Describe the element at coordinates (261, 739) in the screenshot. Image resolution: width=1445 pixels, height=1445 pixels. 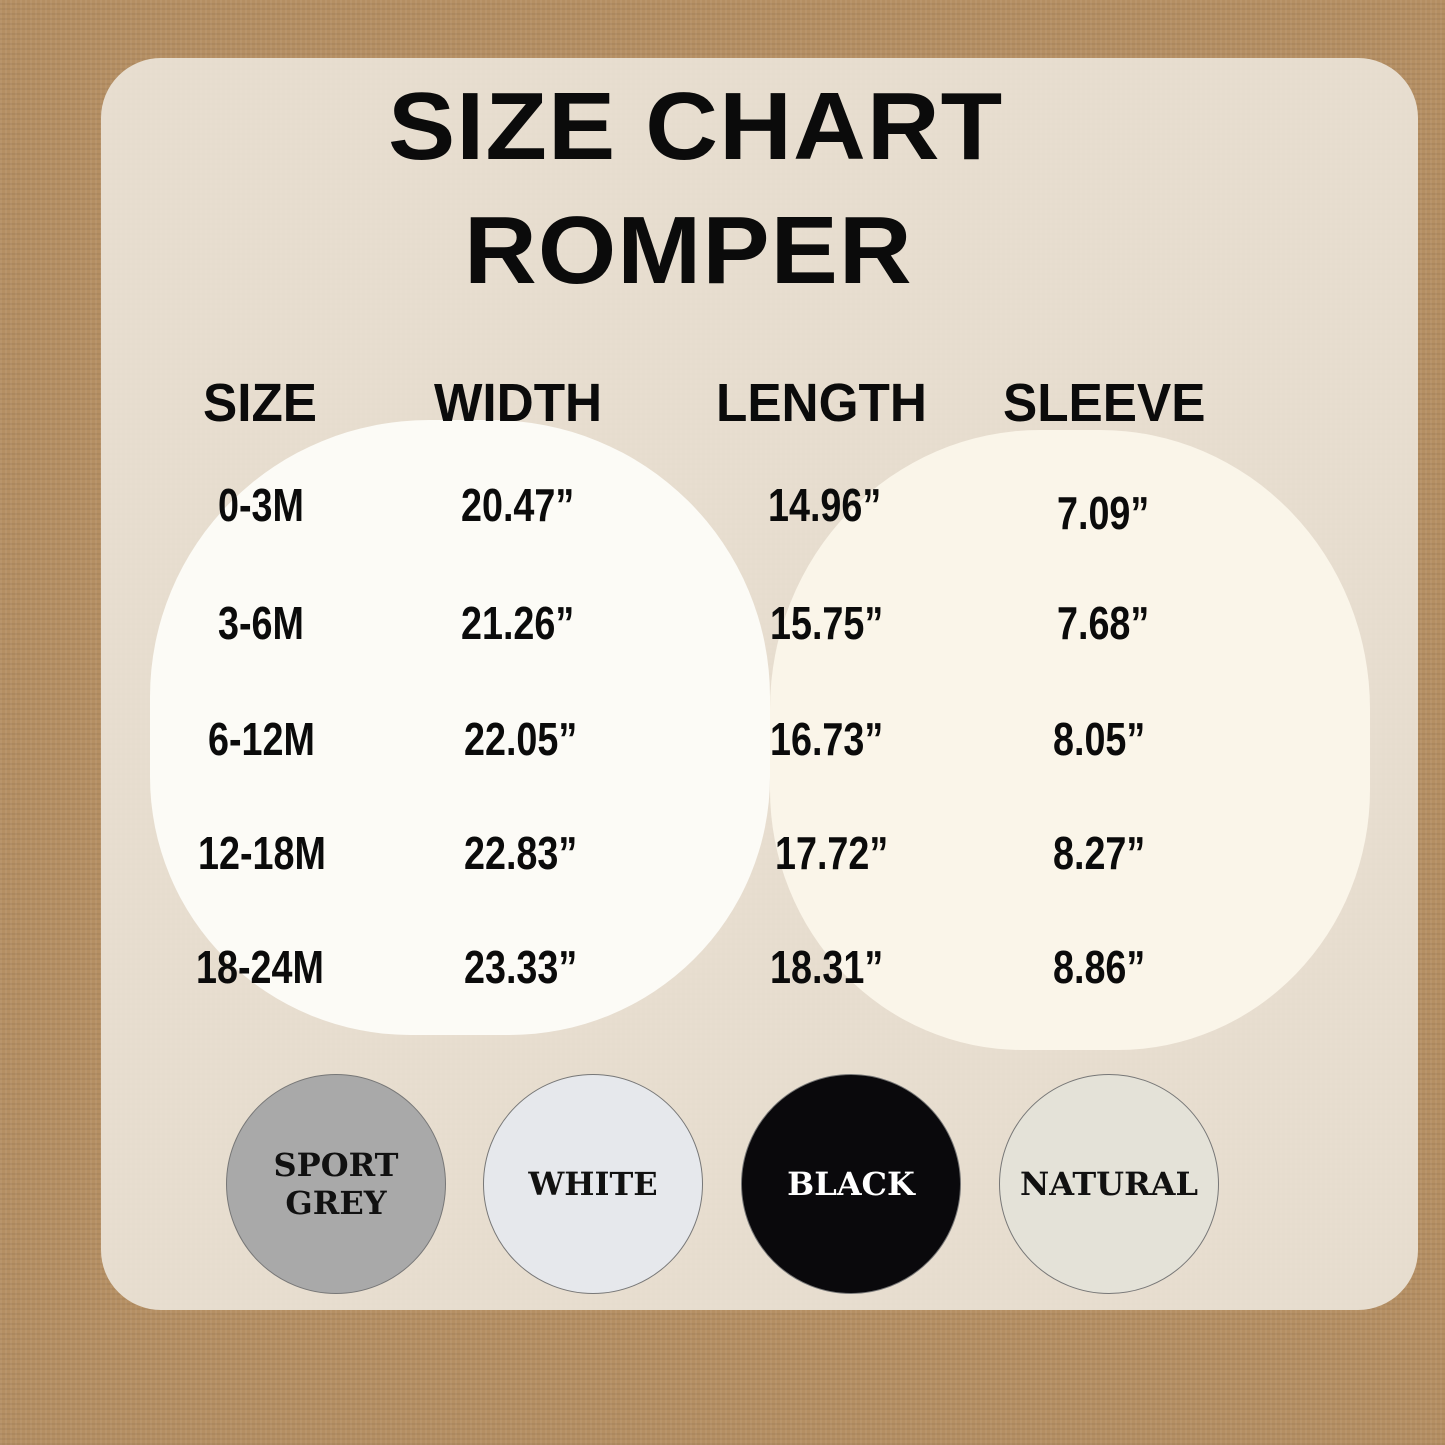
I see `table-cell-size: 6-12M` at that location.